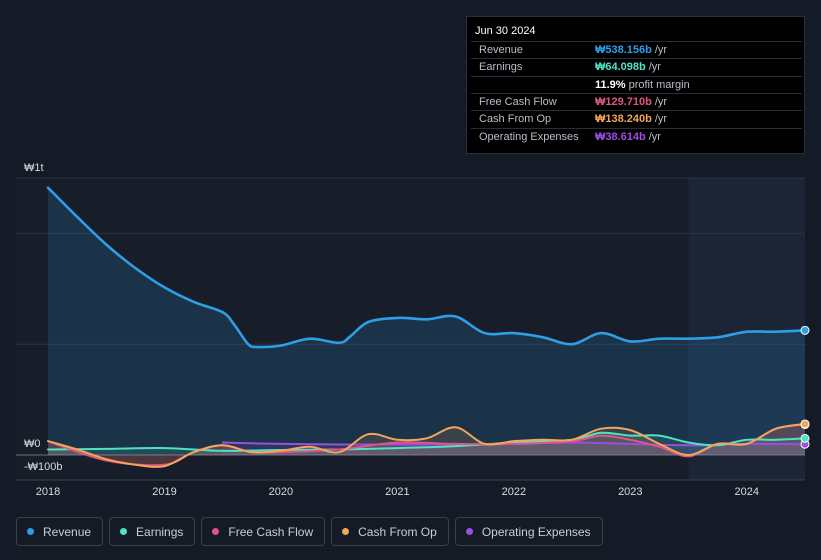 This screenshot has width=821, height=560. What do you see at coordinates (628, 136) in the screenshot?
I see `tooltip-value: ₩38.614b/yr` at bounding box center [628, 136].